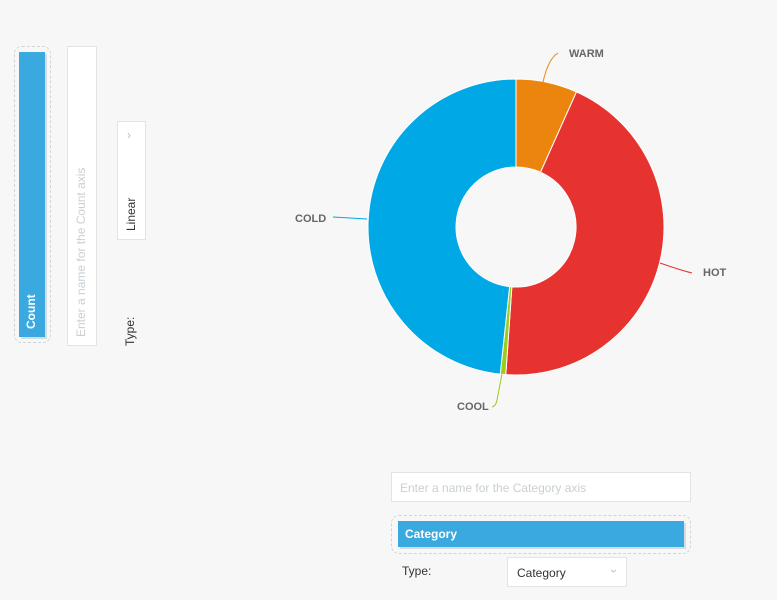 The width and height of the screenshot is (777, 600). I want to click on category-axis-name-input: Enter a name for the Category axis, so click(541, 487).